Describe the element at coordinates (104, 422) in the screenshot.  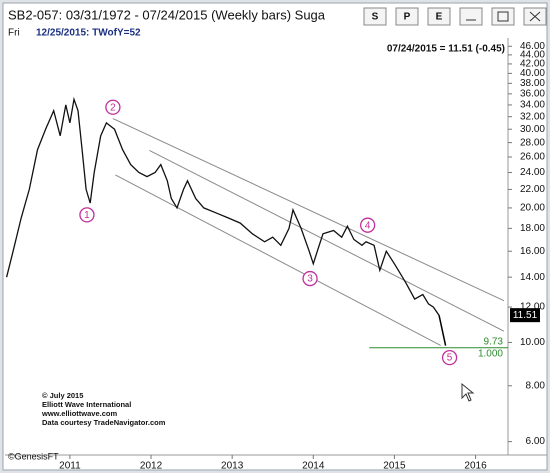
I see `credit-line: Data courtesy TradeNavigator.com` at that location.